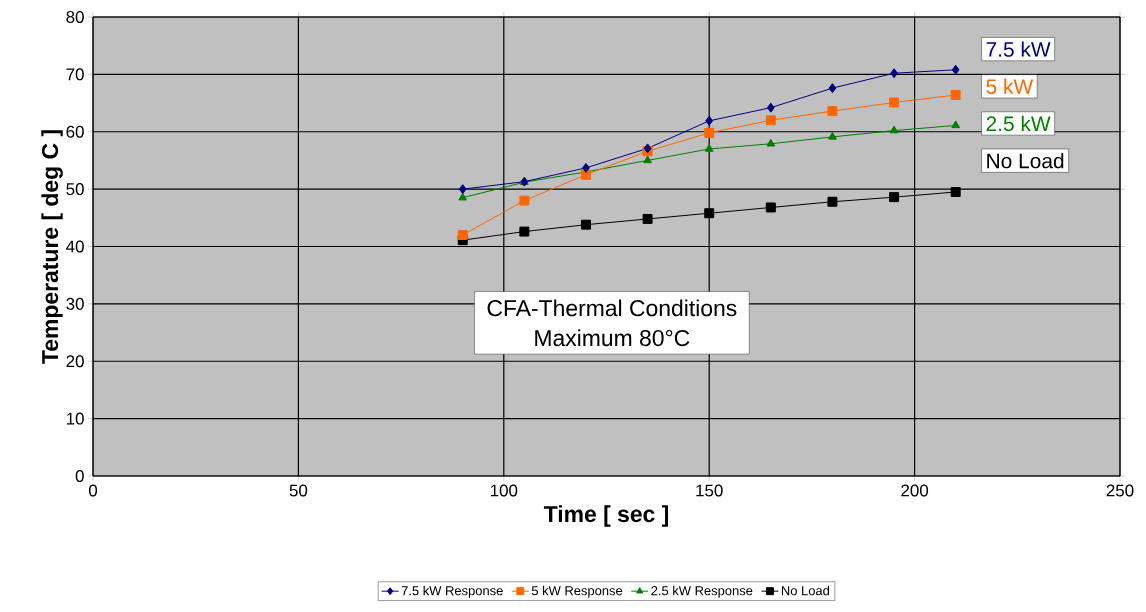 Image resolution: width=1146 pixels, height=612 pixels. I want to click on annotation: 5 kW, so click(1010, 86).